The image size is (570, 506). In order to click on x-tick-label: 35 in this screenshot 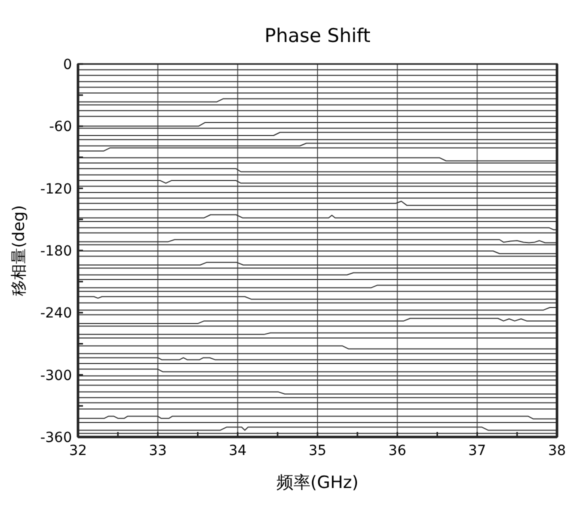, I will do `click(317, 451)`.